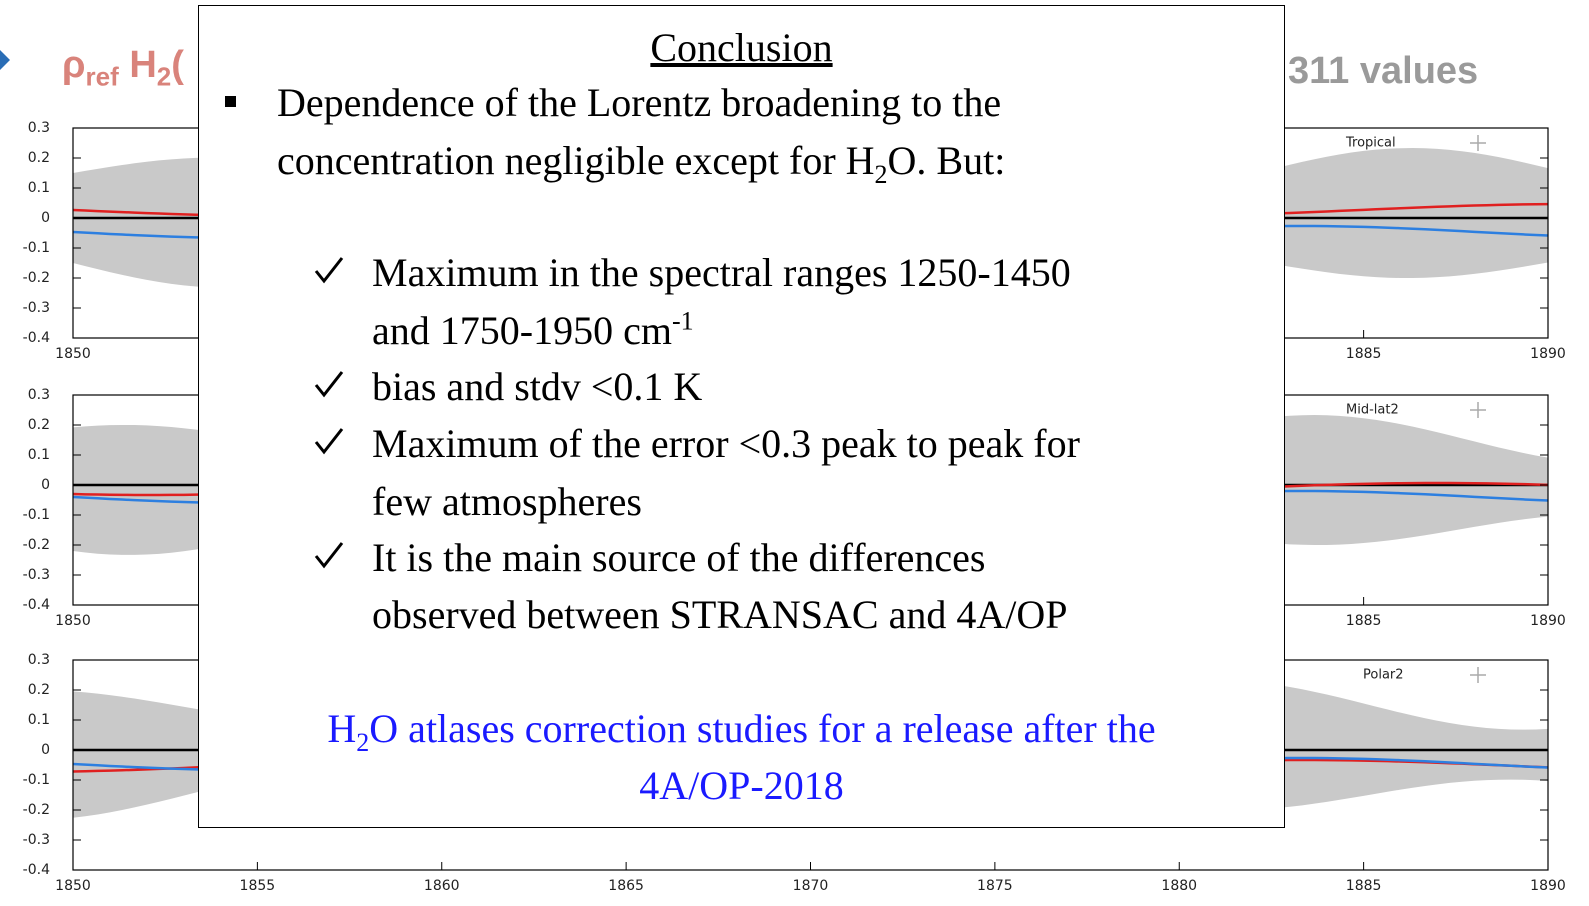 The image size is (1589, 906). Describe the element at coordinates (177, 65) in the screenshot. I see `title-part: (` at that location.